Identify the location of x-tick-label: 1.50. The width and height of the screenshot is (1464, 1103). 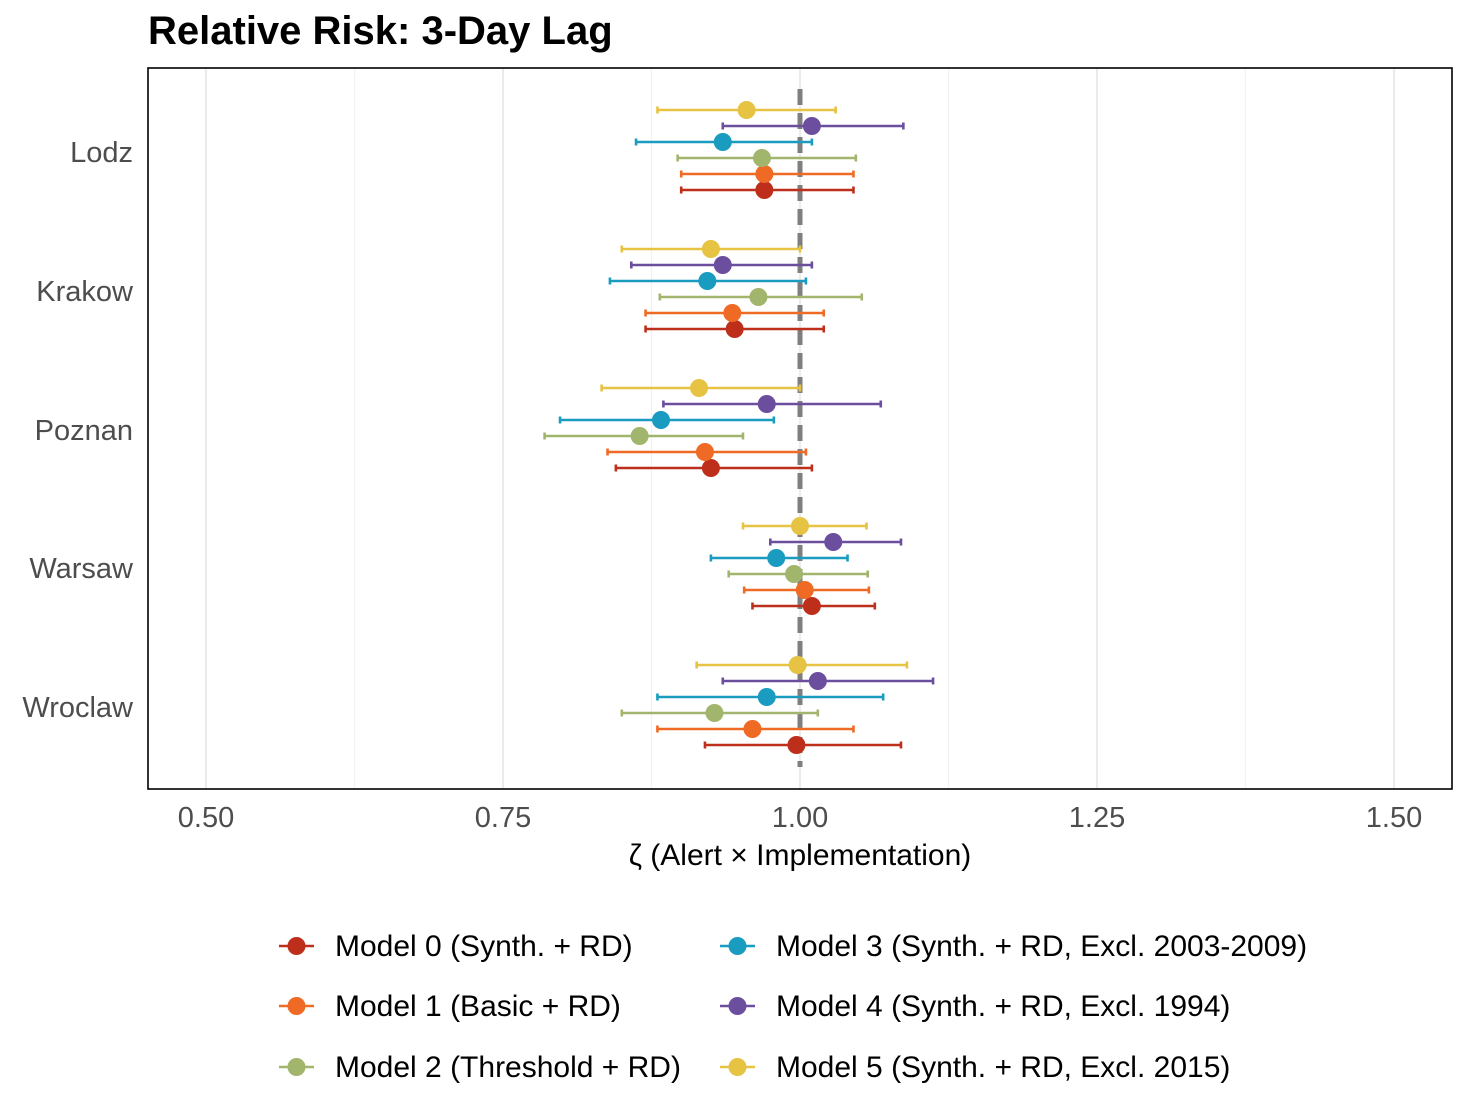
(1394, 818).